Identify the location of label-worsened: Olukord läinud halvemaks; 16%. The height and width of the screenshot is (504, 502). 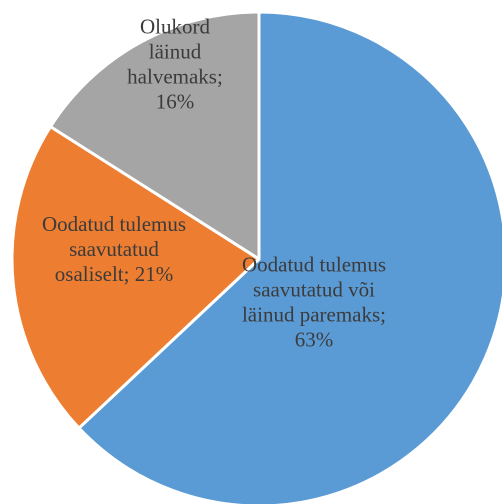
(175, 64).